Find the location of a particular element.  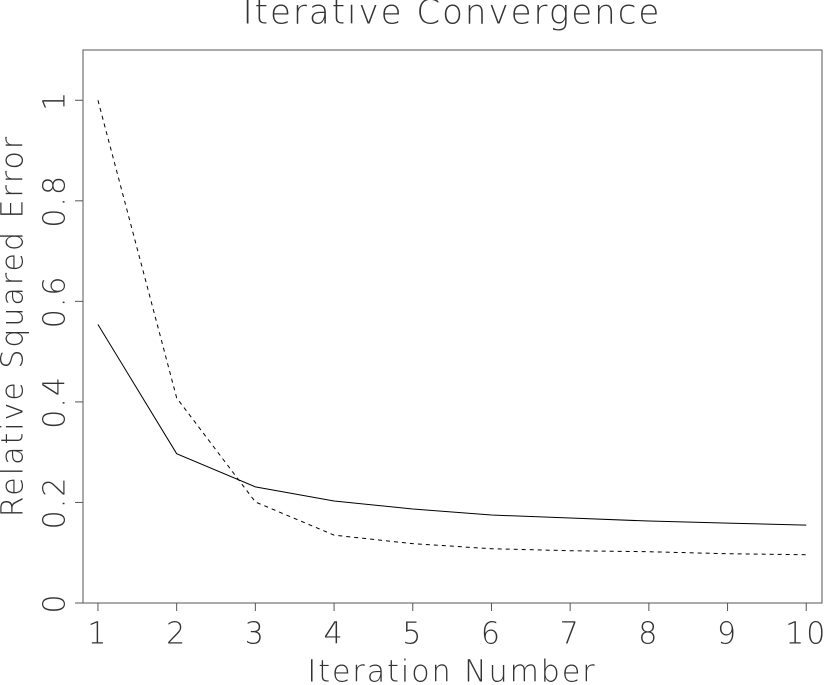

x-tick-label: 10 is located at coordinates (805, 634).